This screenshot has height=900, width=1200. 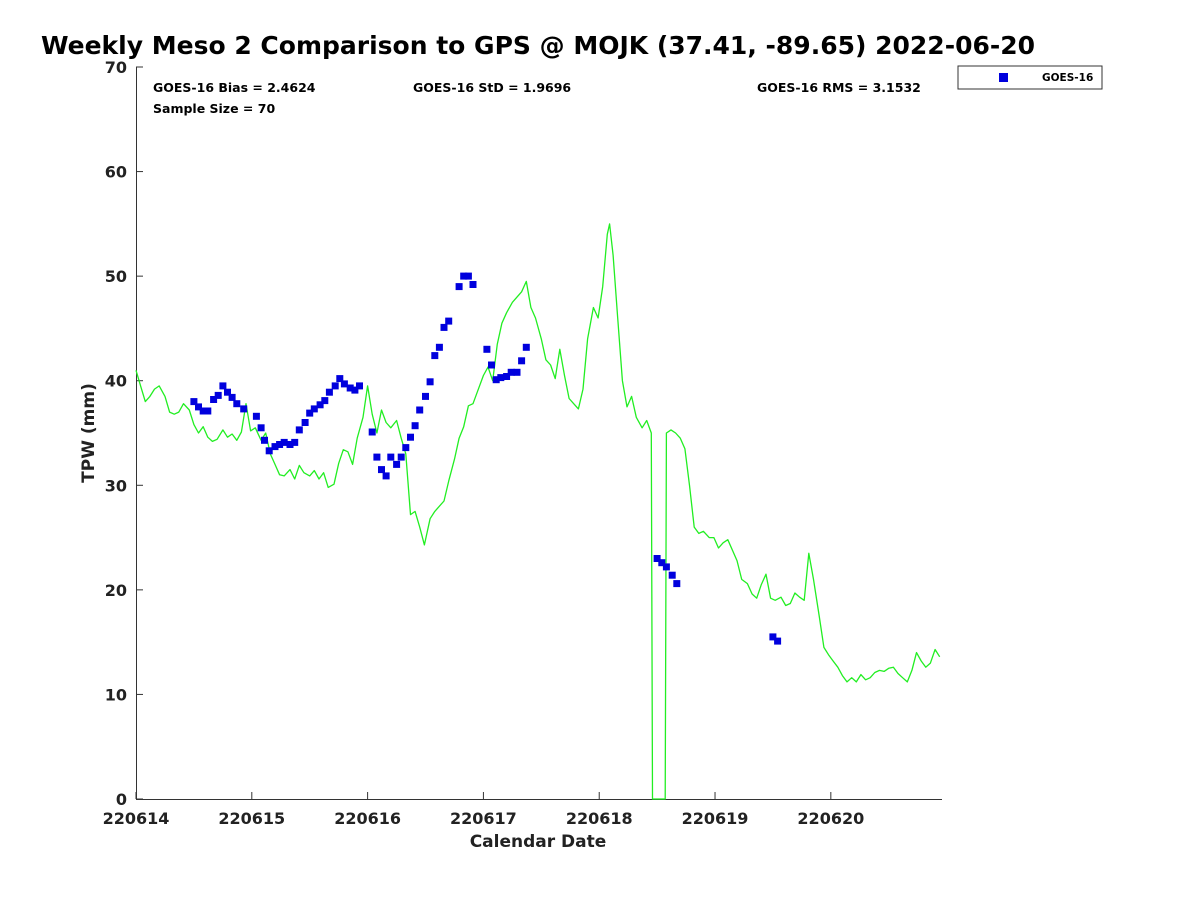 I want to click on rms-stat: GOES-16 RMS = 3.1532, so click(x=839, y=87).